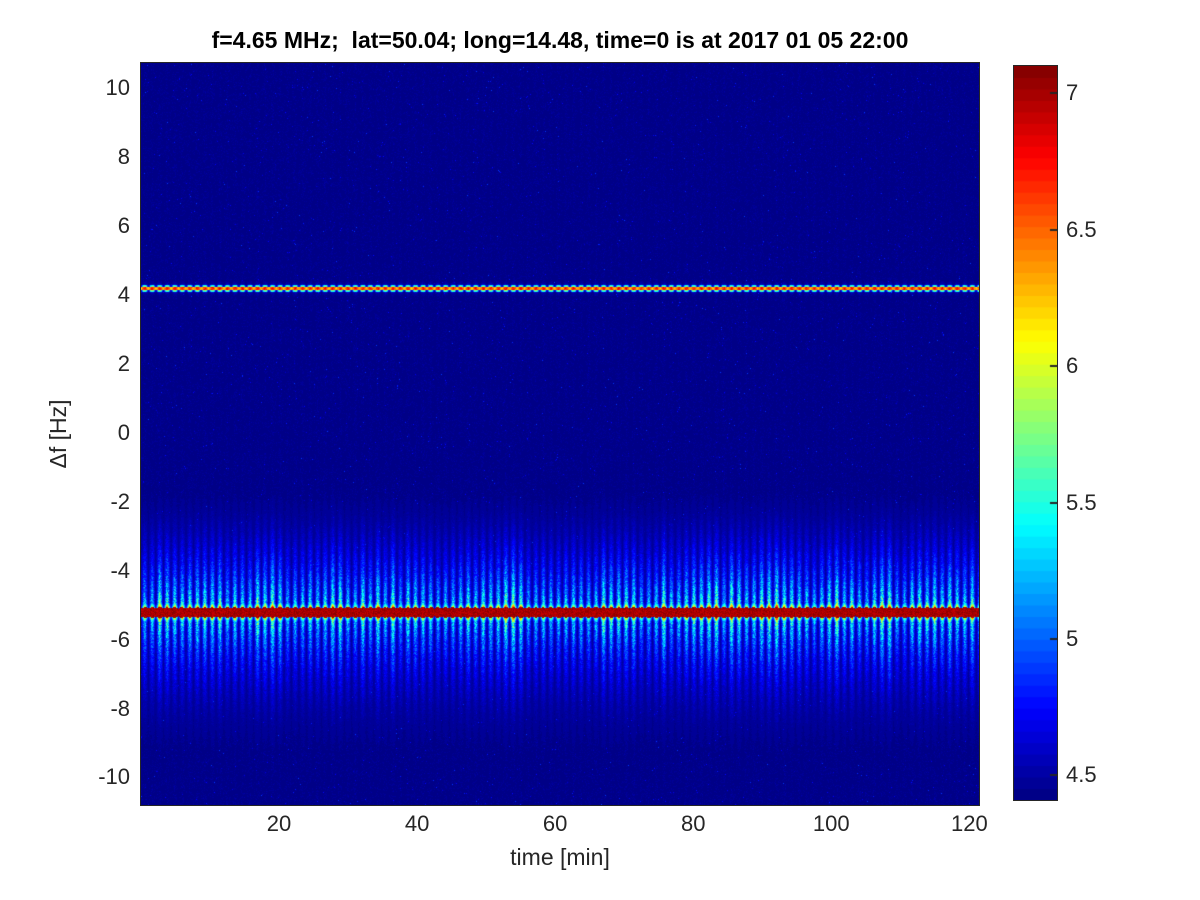  I want to click on colorbar-tick-label: 7, so click(1072, 93).